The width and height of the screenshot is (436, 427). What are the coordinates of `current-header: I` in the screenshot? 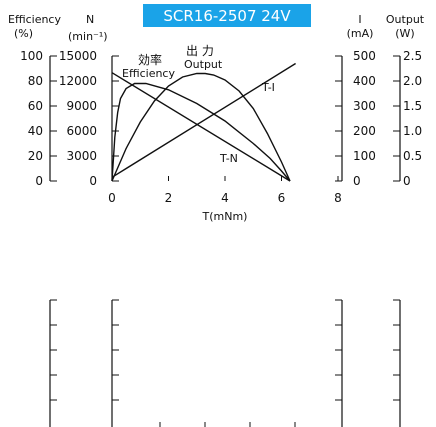 It's located at (359, 19).